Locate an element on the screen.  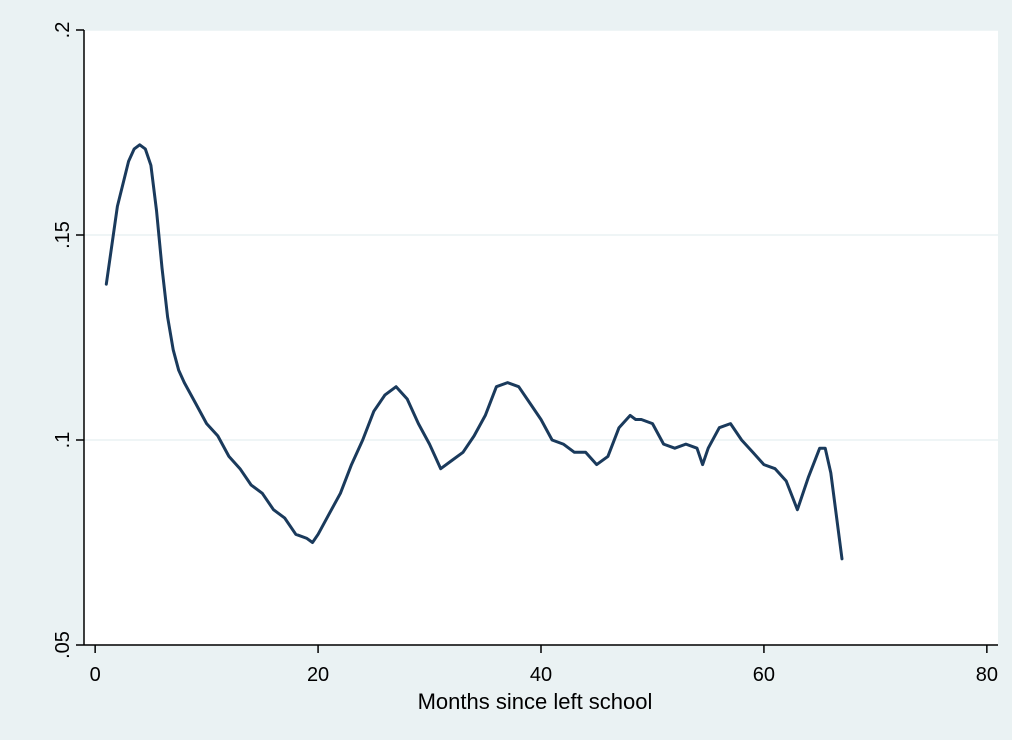
x-tick-label: 20 is located at coordinates (318, 675).